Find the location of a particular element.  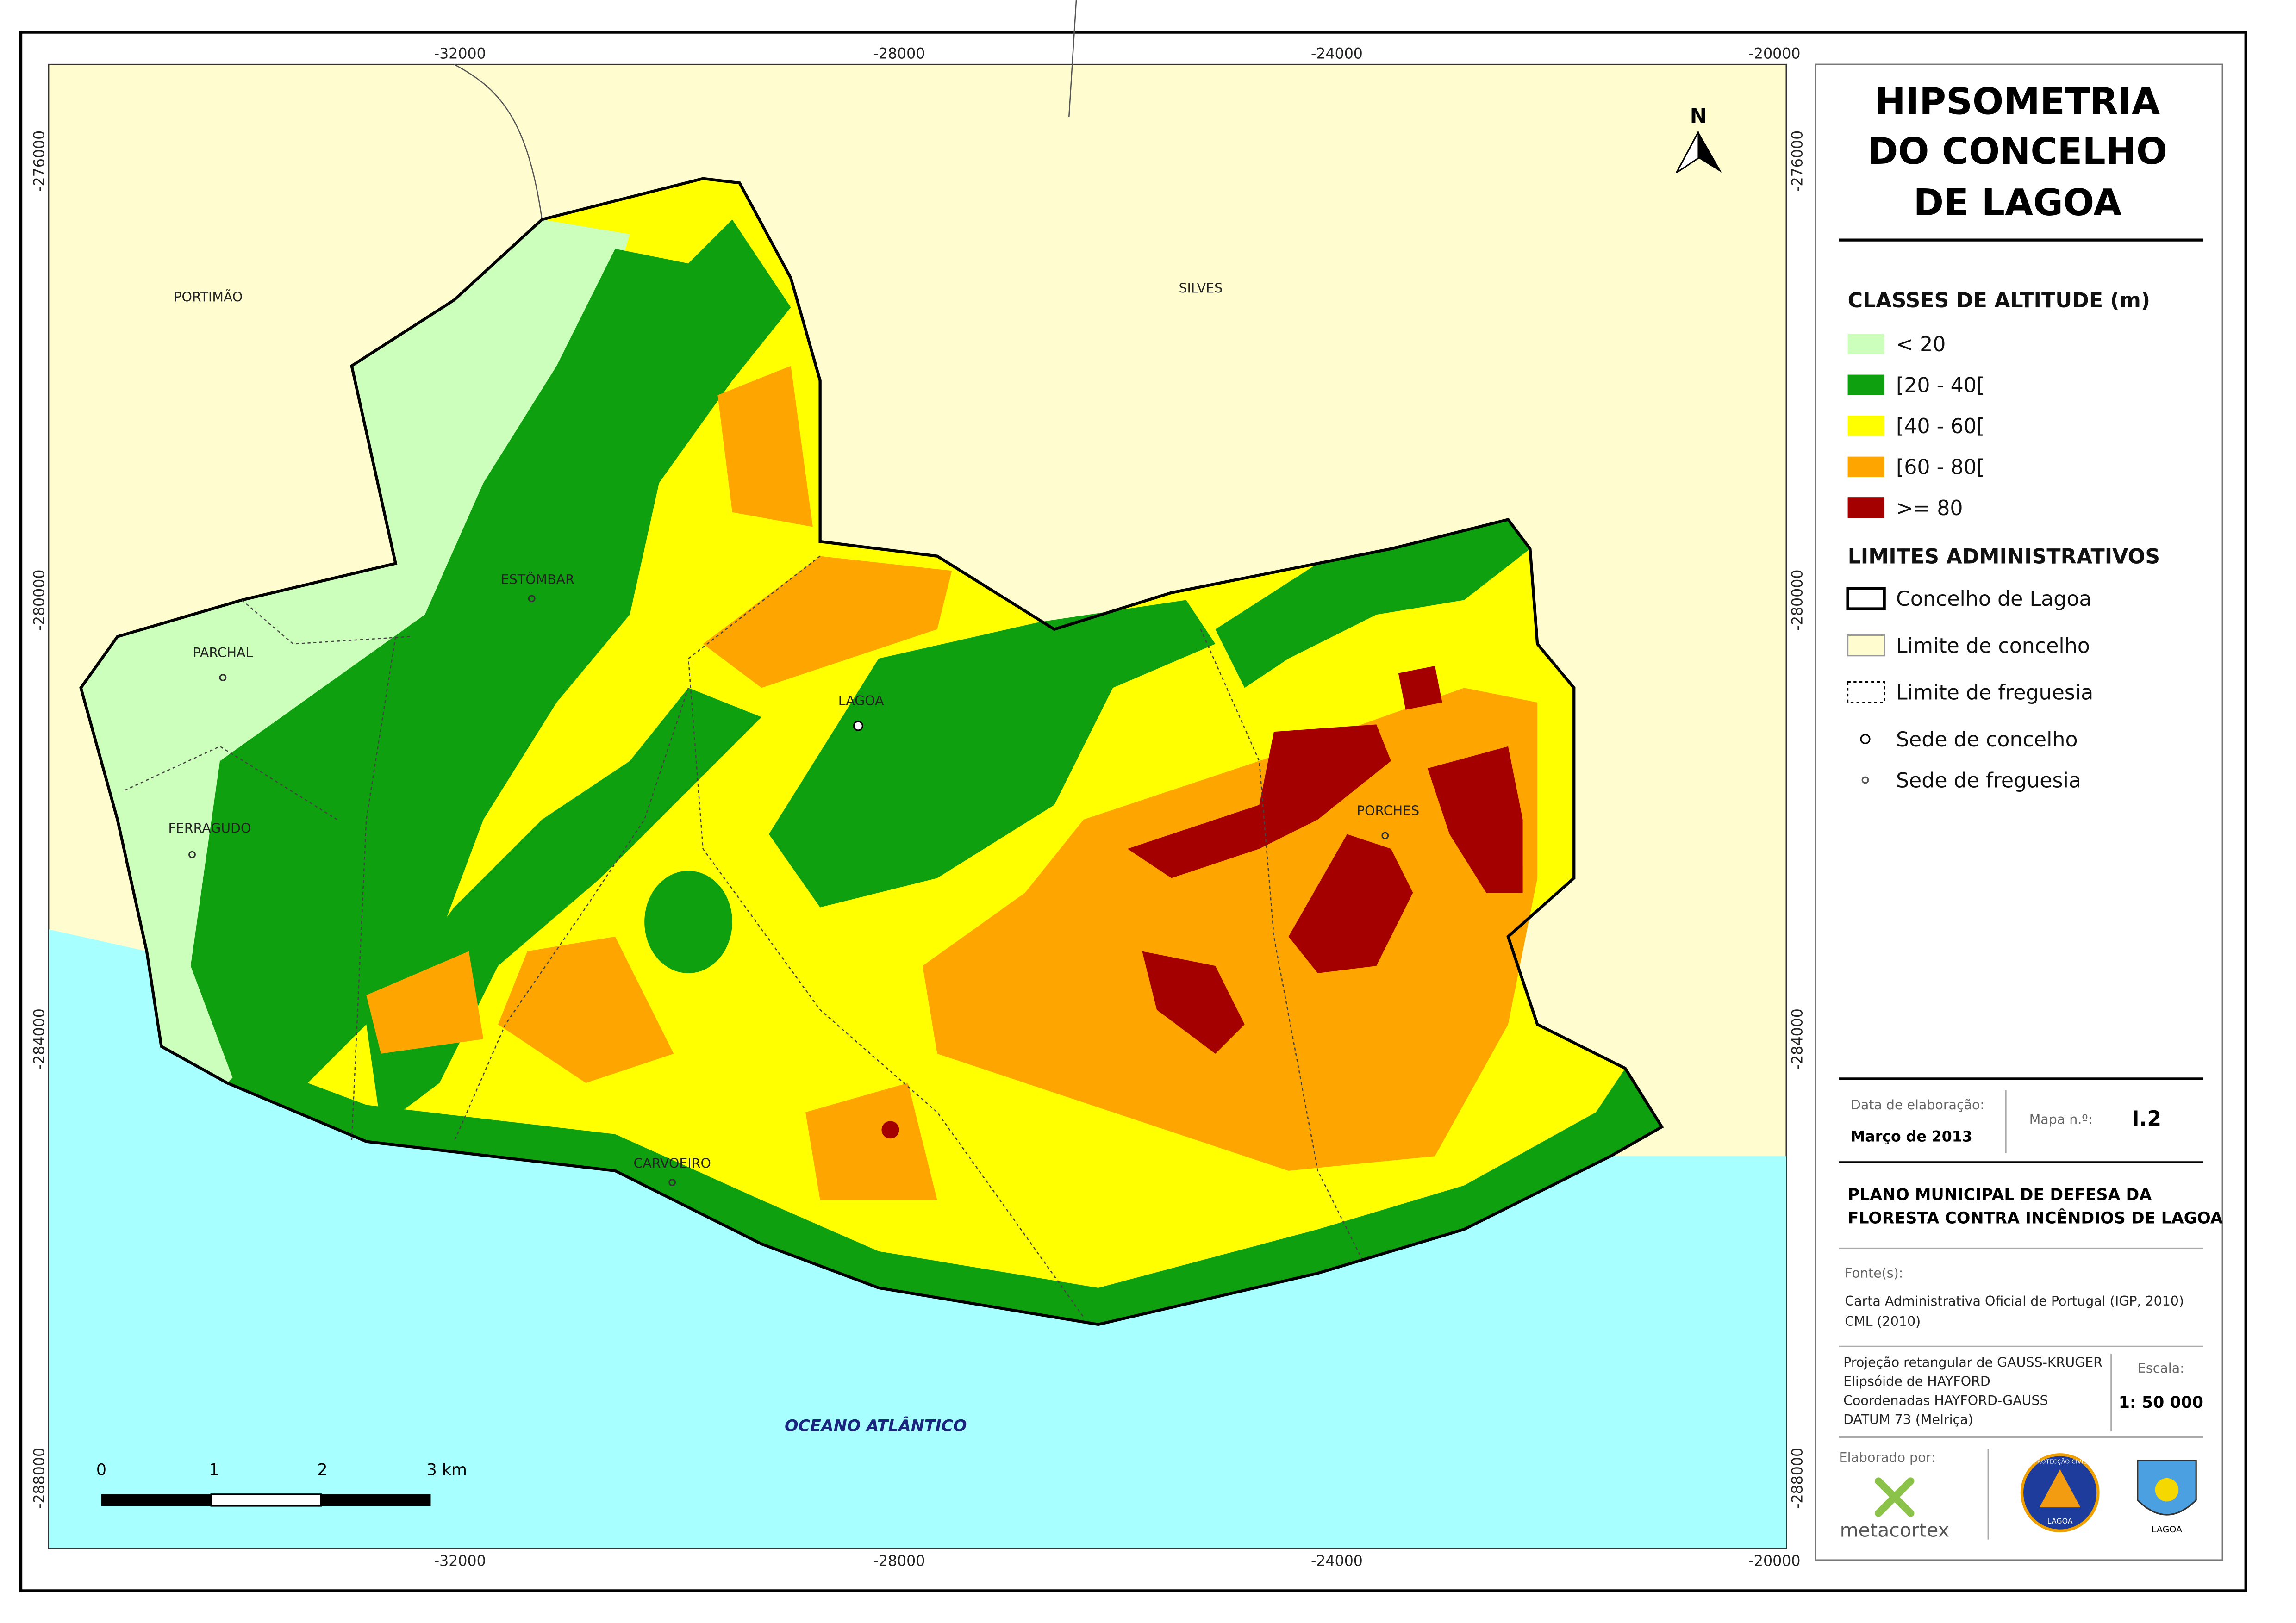

municipal-seat is located at coordinates (858, 726).